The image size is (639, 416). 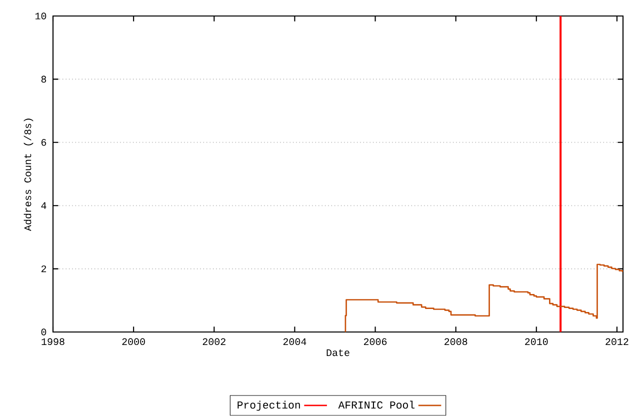 What do you see at coordinates (133, 342) in the screenshot?
I see `x-tick-label: 2000` at bounding box center [133, 342].